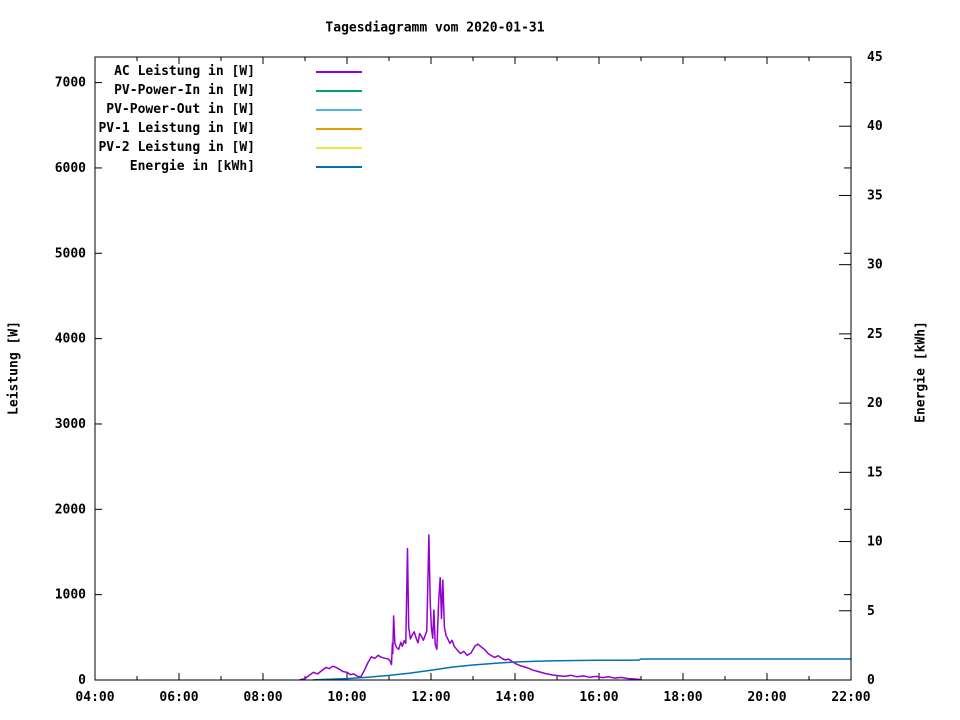  What do you see at coordinates (582, 669) in the screenshot?
I see `series-line-energie-in-kwh` at bounding box center [582, 669].